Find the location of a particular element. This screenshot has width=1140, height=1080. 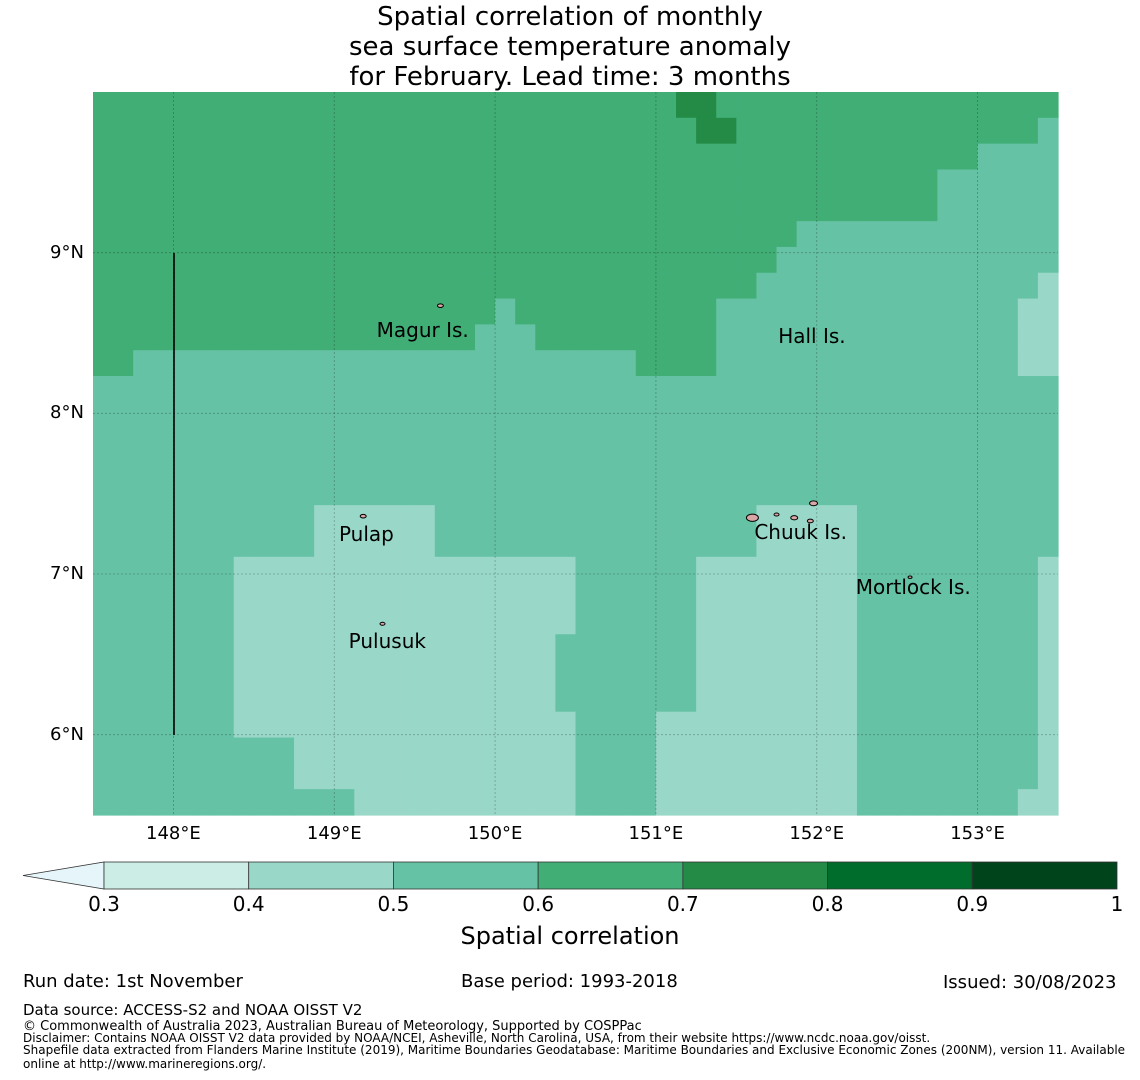

y-tick-label: 9°N is located at coordinates (67, 252).